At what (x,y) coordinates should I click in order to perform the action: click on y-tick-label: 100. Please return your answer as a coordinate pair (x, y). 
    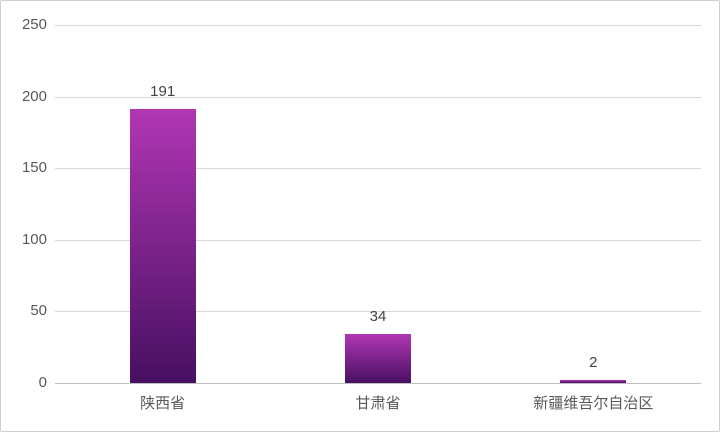
    Looking at the image, I should click on (34, 239).